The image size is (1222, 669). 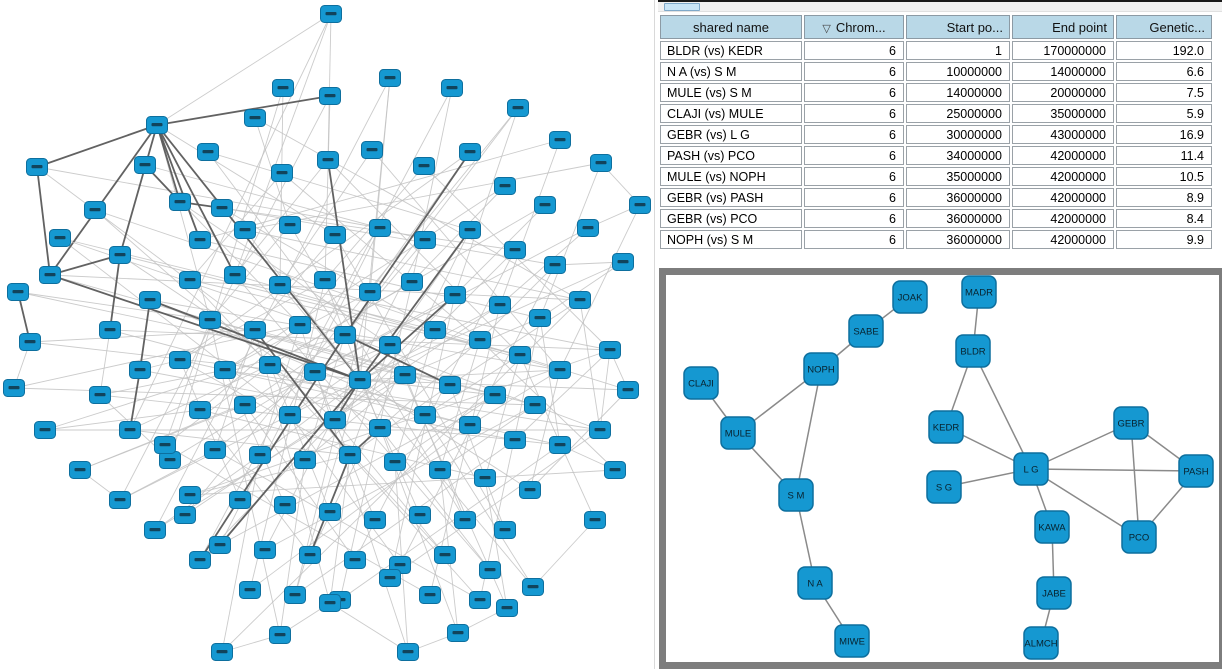 I want to click on table-cell: BLDR (vs) KEDR, so click(x=731, y=50).